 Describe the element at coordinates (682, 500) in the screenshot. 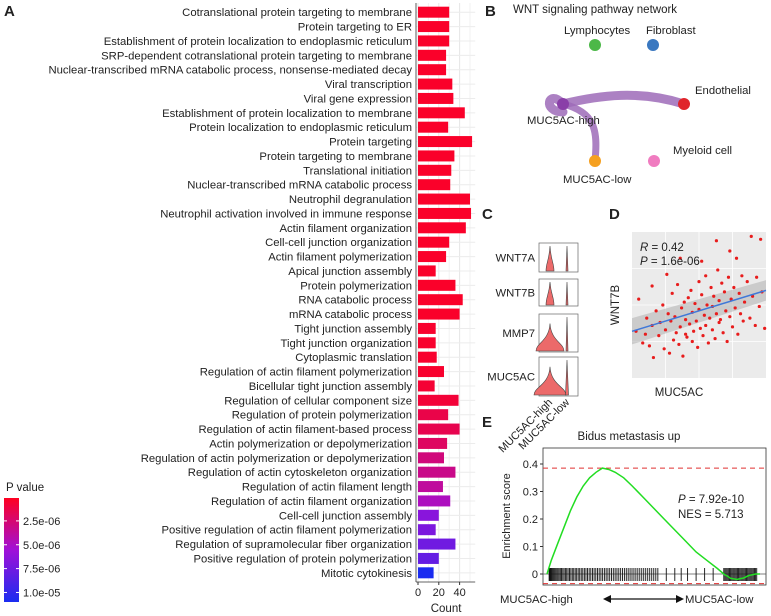

I see `e-stat-p-symbol: P` at that location.